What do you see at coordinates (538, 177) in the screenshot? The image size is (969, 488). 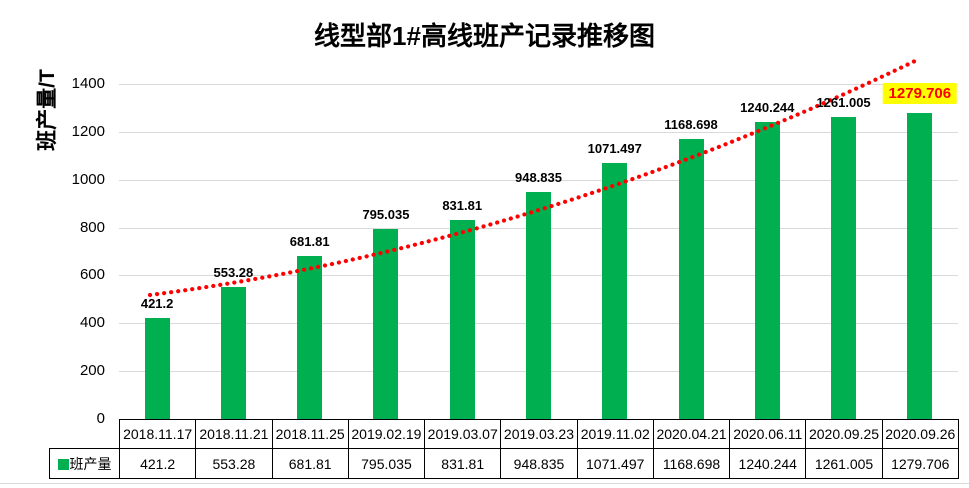 I see `data-label: 948.835` at bounding box center [538, 177].